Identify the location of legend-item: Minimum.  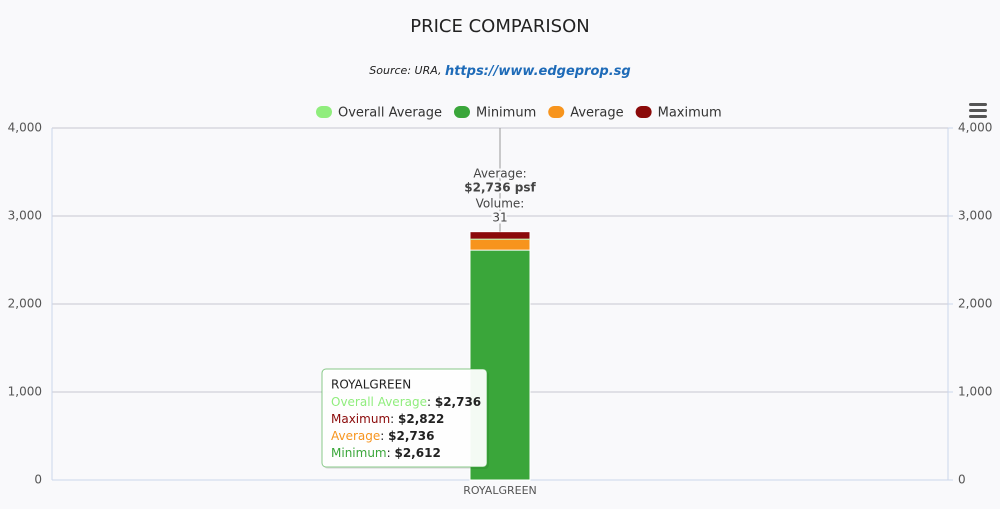
(494, 113).